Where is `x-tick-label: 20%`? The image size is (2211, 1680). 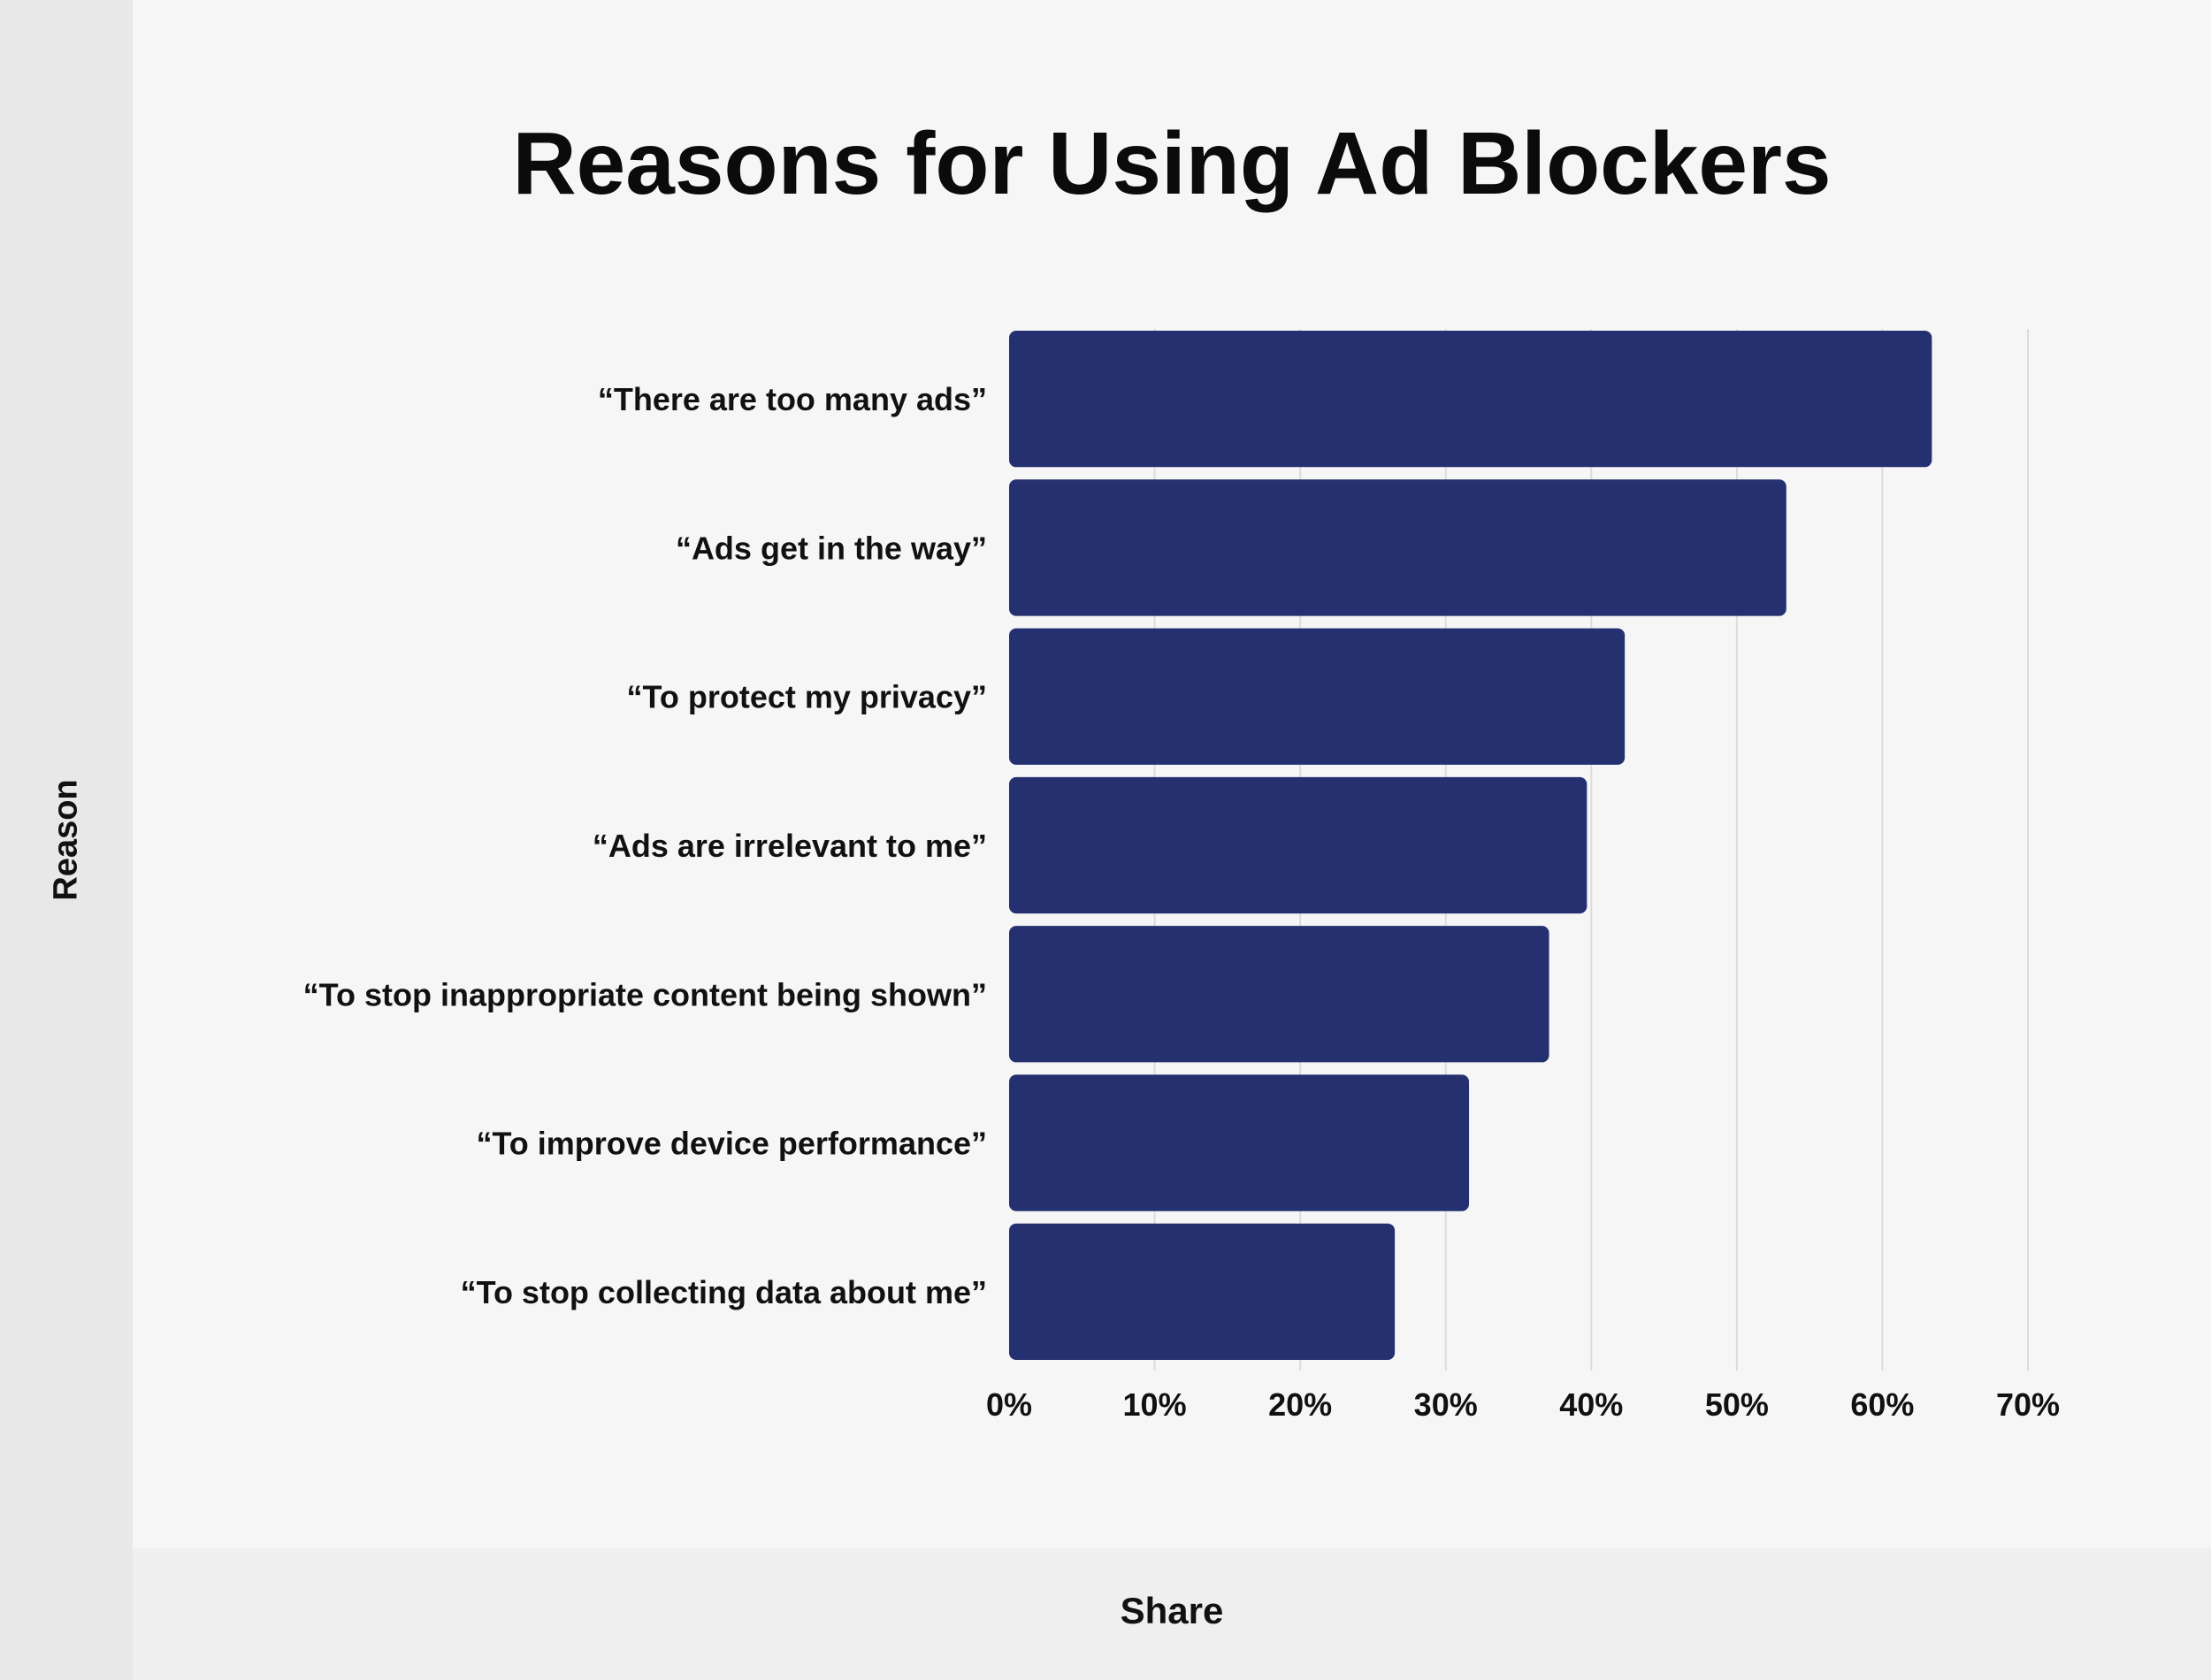
x-tick-label: 20% is located at coordinates (1300, 1404).